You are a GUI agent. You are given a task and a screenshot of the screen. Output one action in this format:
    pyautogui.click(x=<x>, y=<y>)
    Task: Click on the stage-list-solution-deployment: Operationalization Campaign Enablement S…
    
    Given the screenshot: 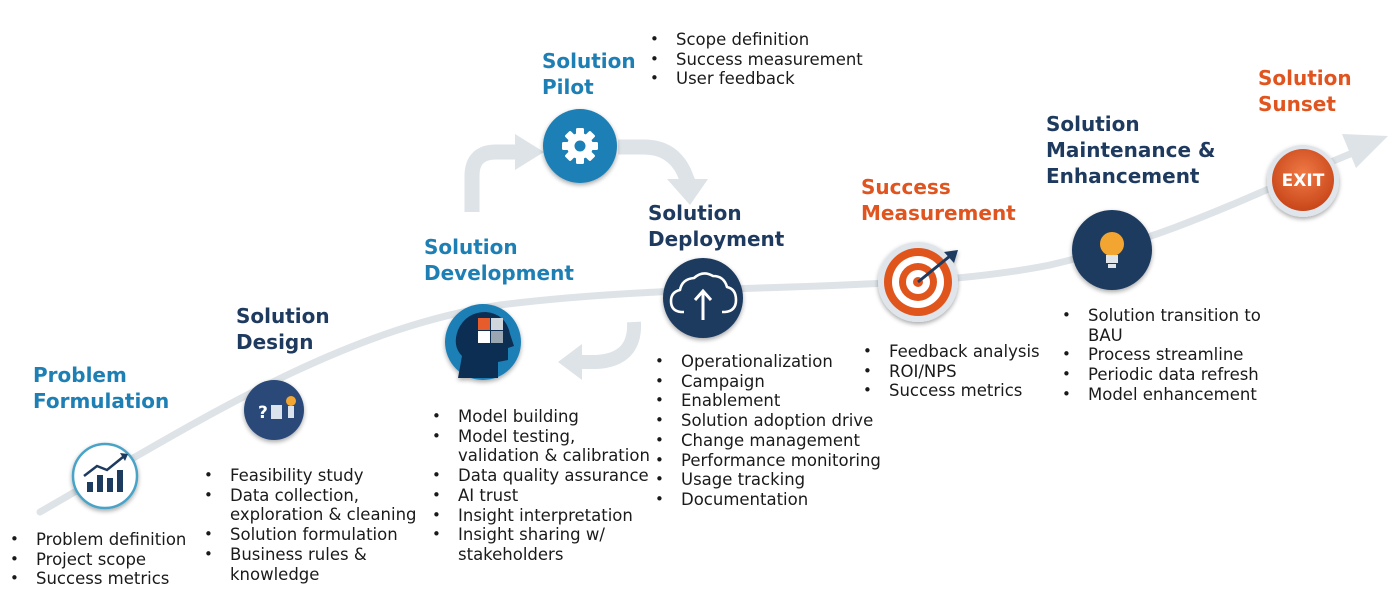 What is the action you would take?
    pyautogui.click(x=767, y=431)
    